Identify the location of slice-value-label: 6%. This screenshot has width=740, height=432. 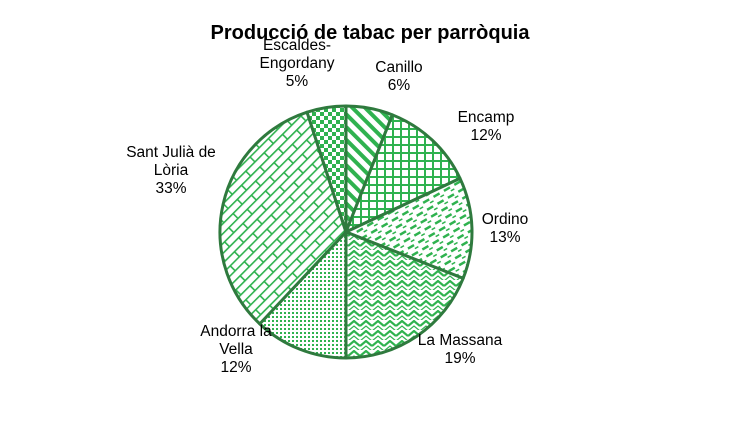
(399, 85).